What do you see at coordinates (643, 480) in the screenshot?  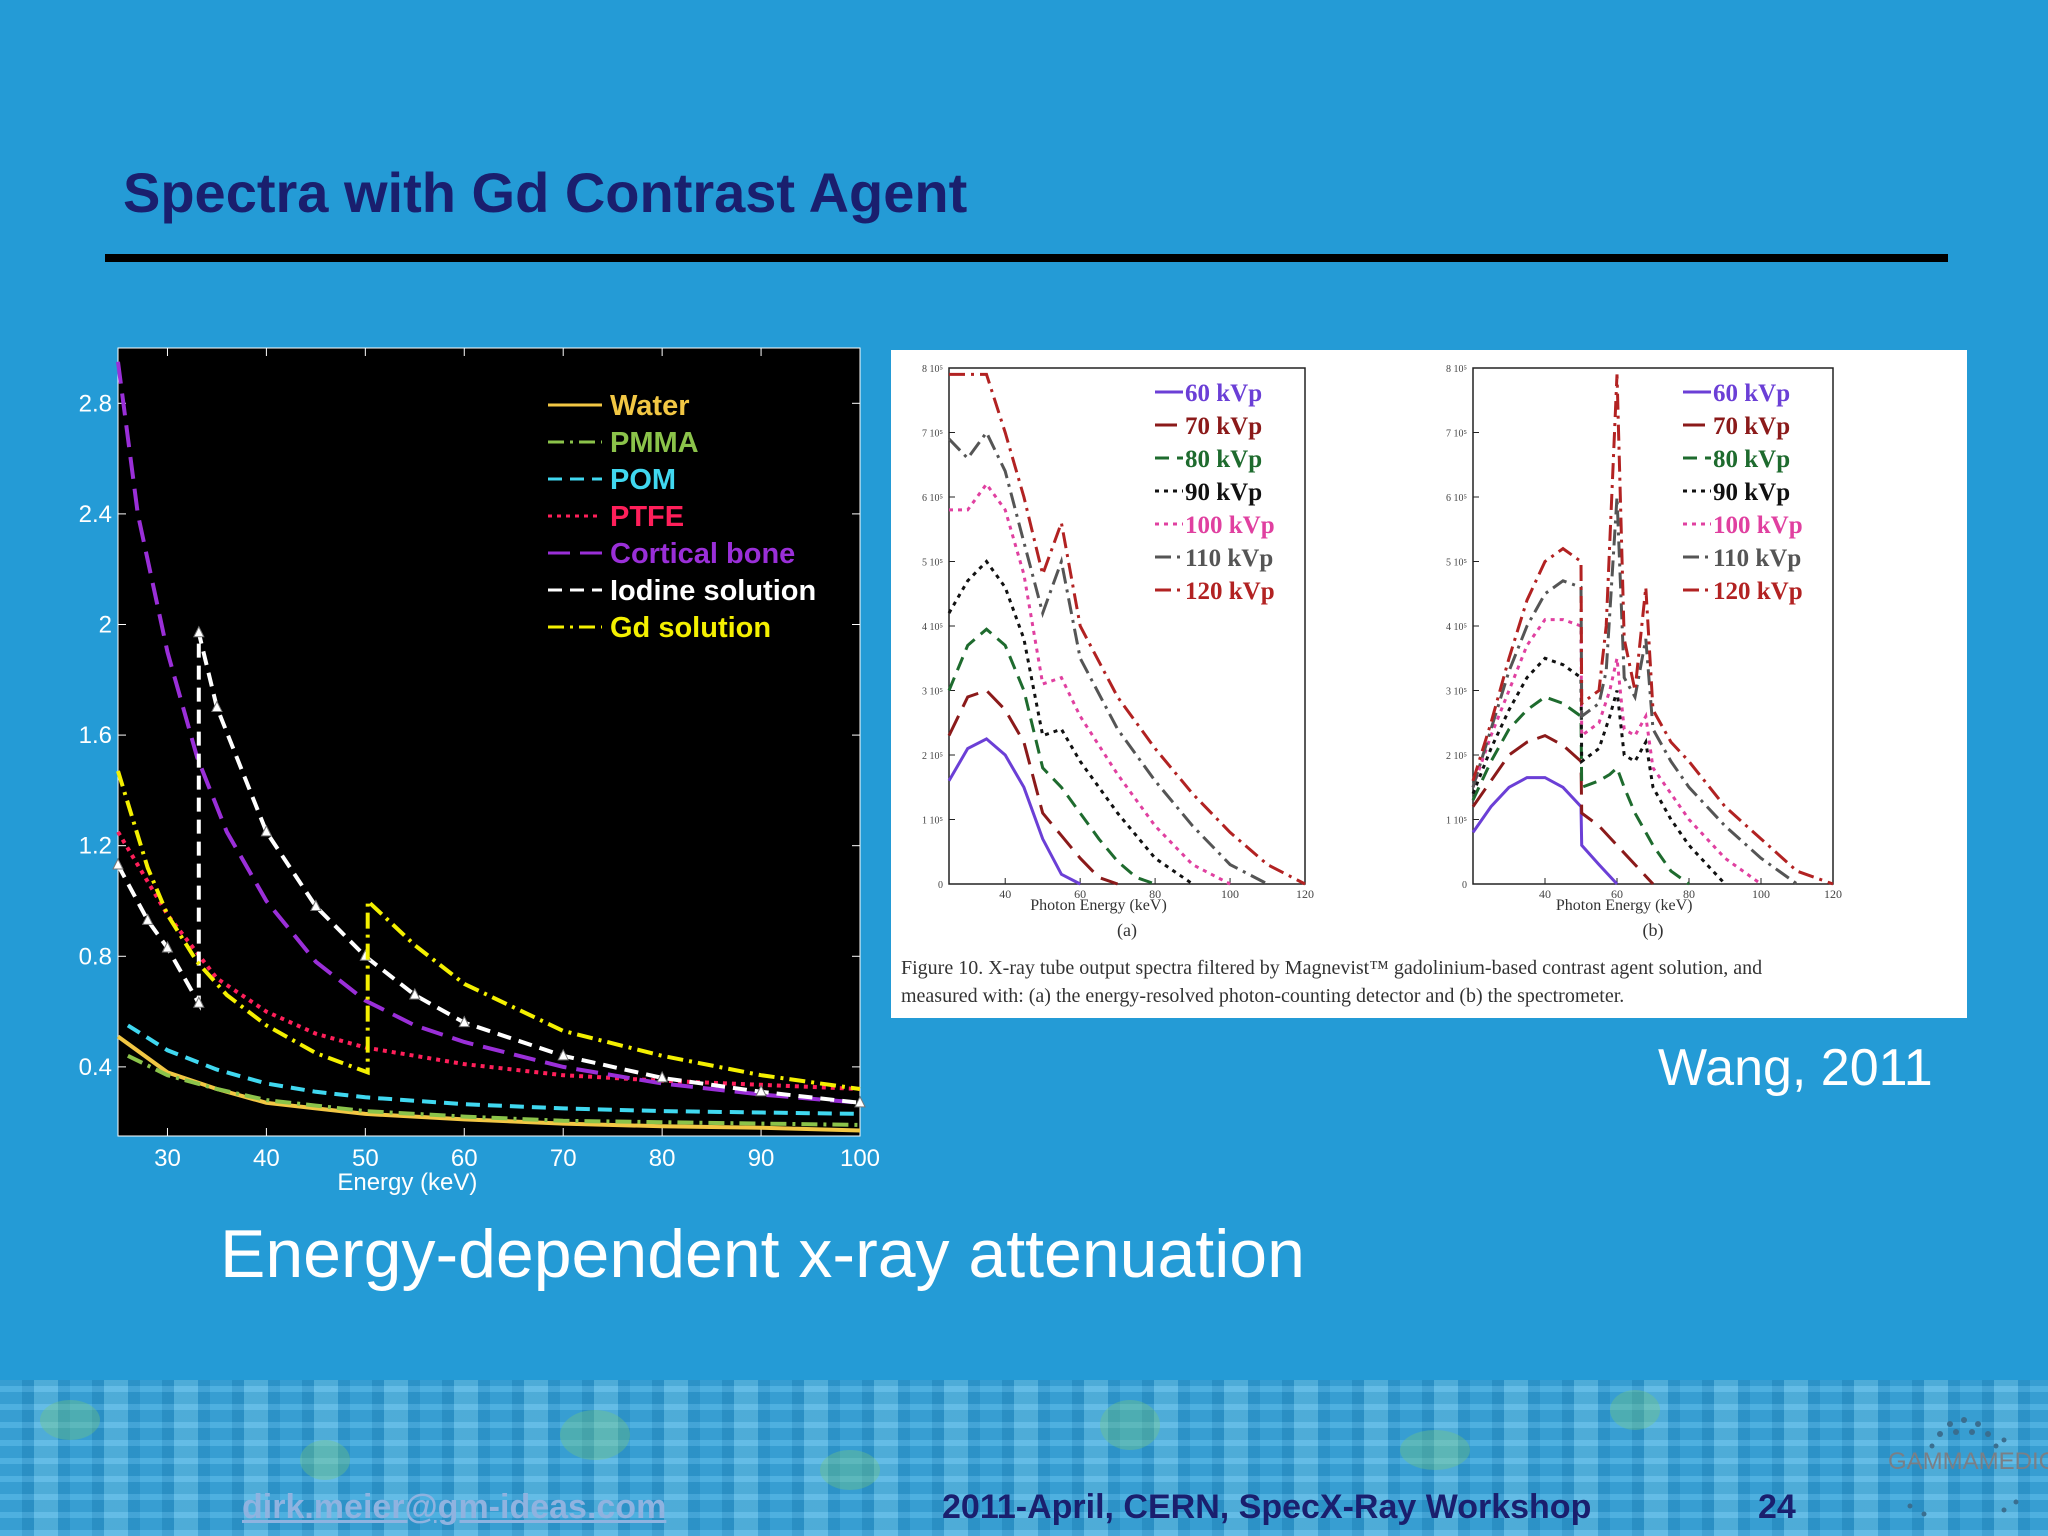 I see `legend-label-pom: POM` at bounding box center [643, 480].